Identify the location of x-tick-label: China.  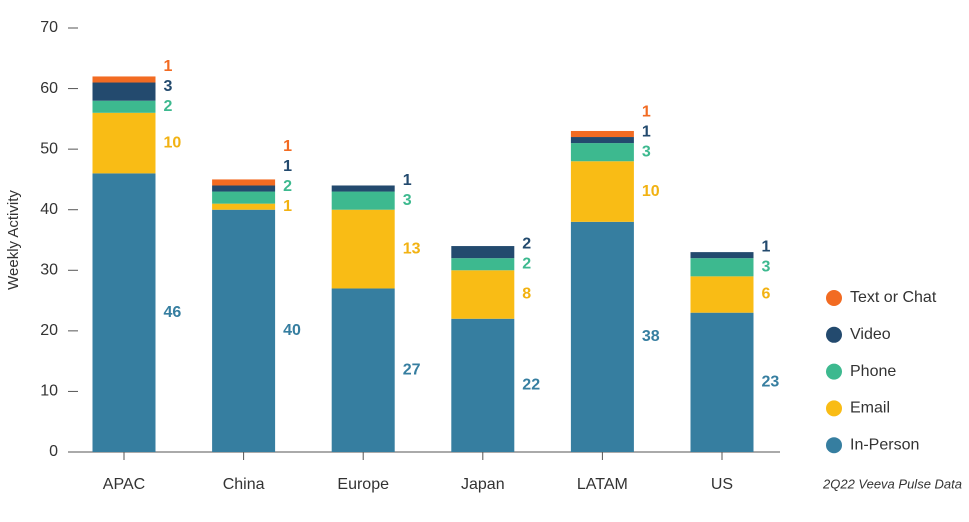
(244, 484).